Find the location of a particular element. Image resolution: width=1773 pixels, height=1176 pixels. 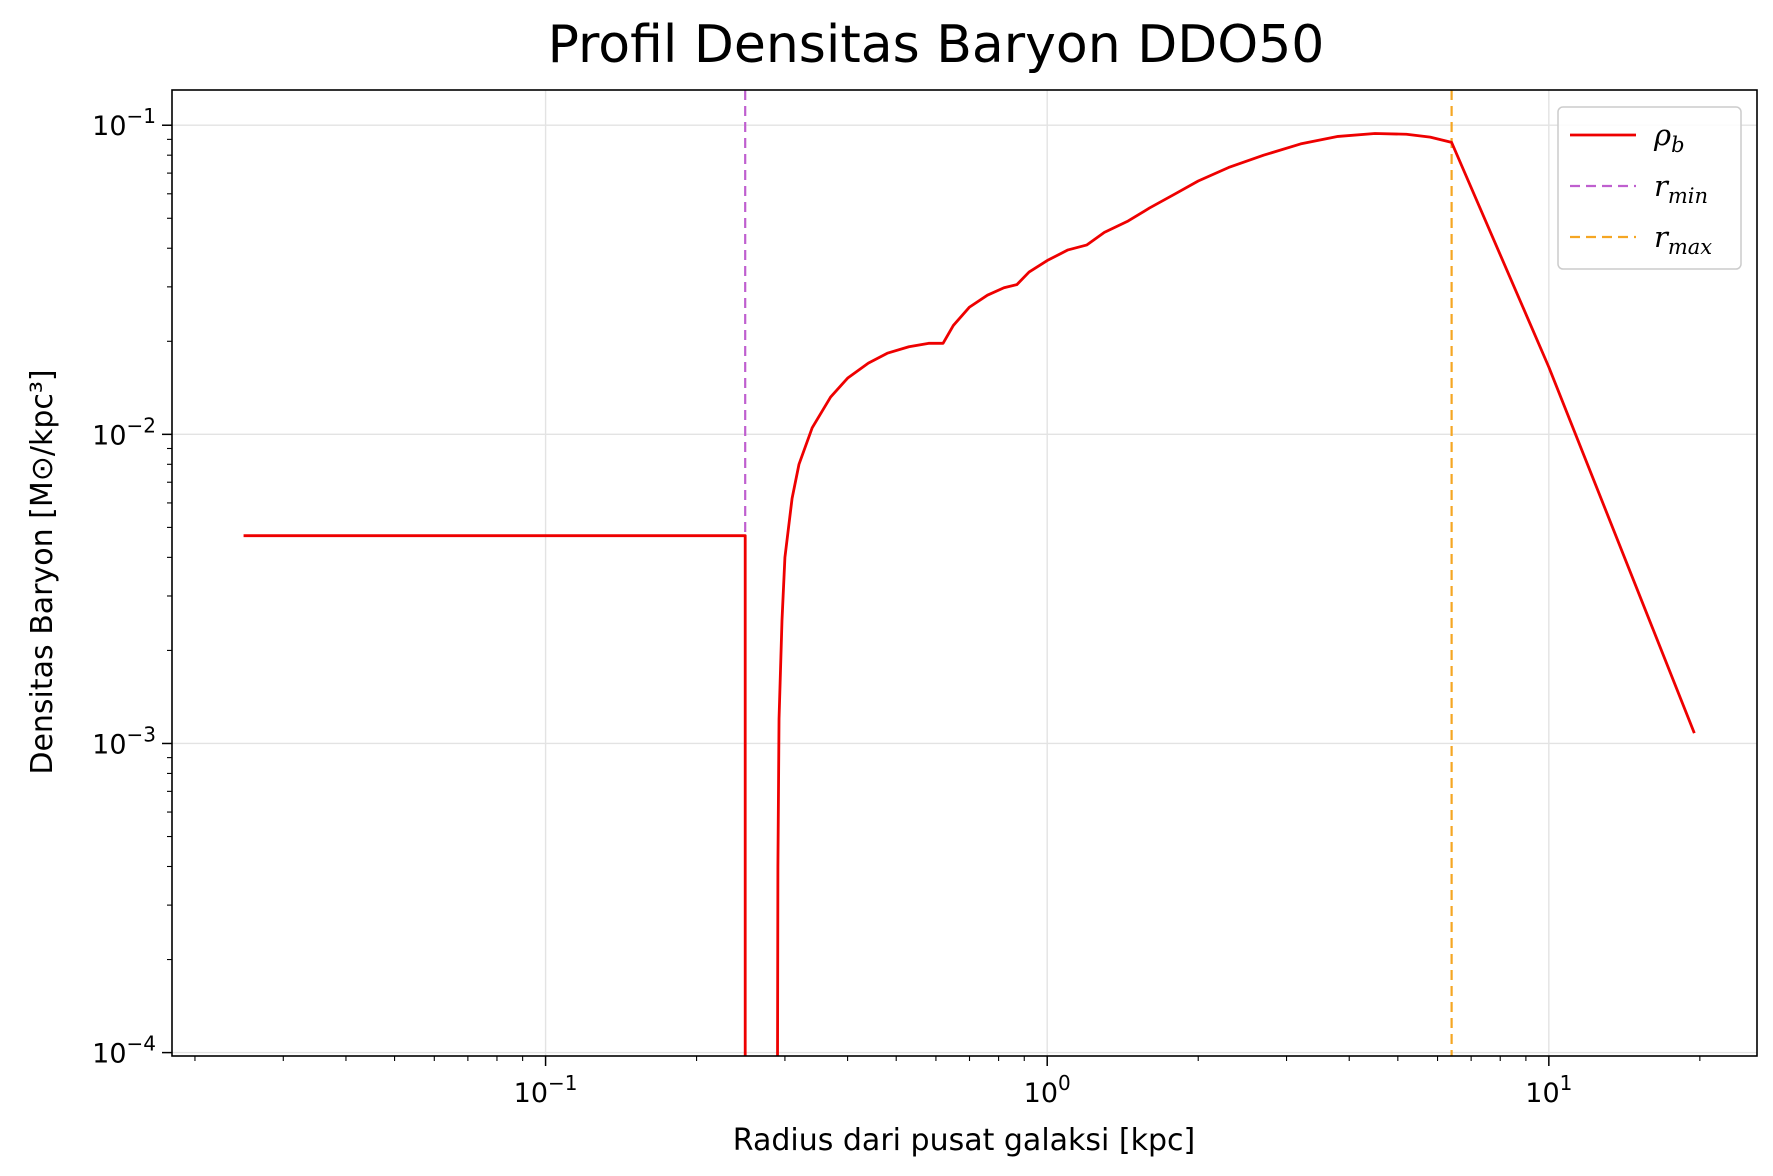

legend: ρb rmin rmax is located at coordinates (1649, 188).